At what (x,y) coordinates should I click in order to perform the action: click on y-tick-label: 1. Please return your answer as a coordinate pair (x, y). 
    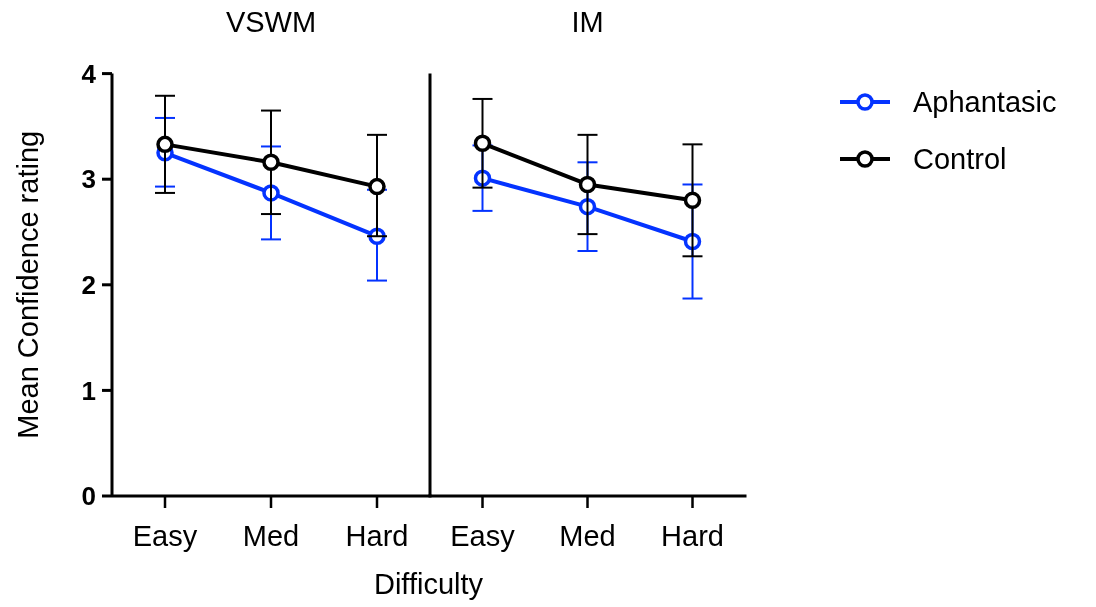
    Looking at the image, I should click on (88, 390).